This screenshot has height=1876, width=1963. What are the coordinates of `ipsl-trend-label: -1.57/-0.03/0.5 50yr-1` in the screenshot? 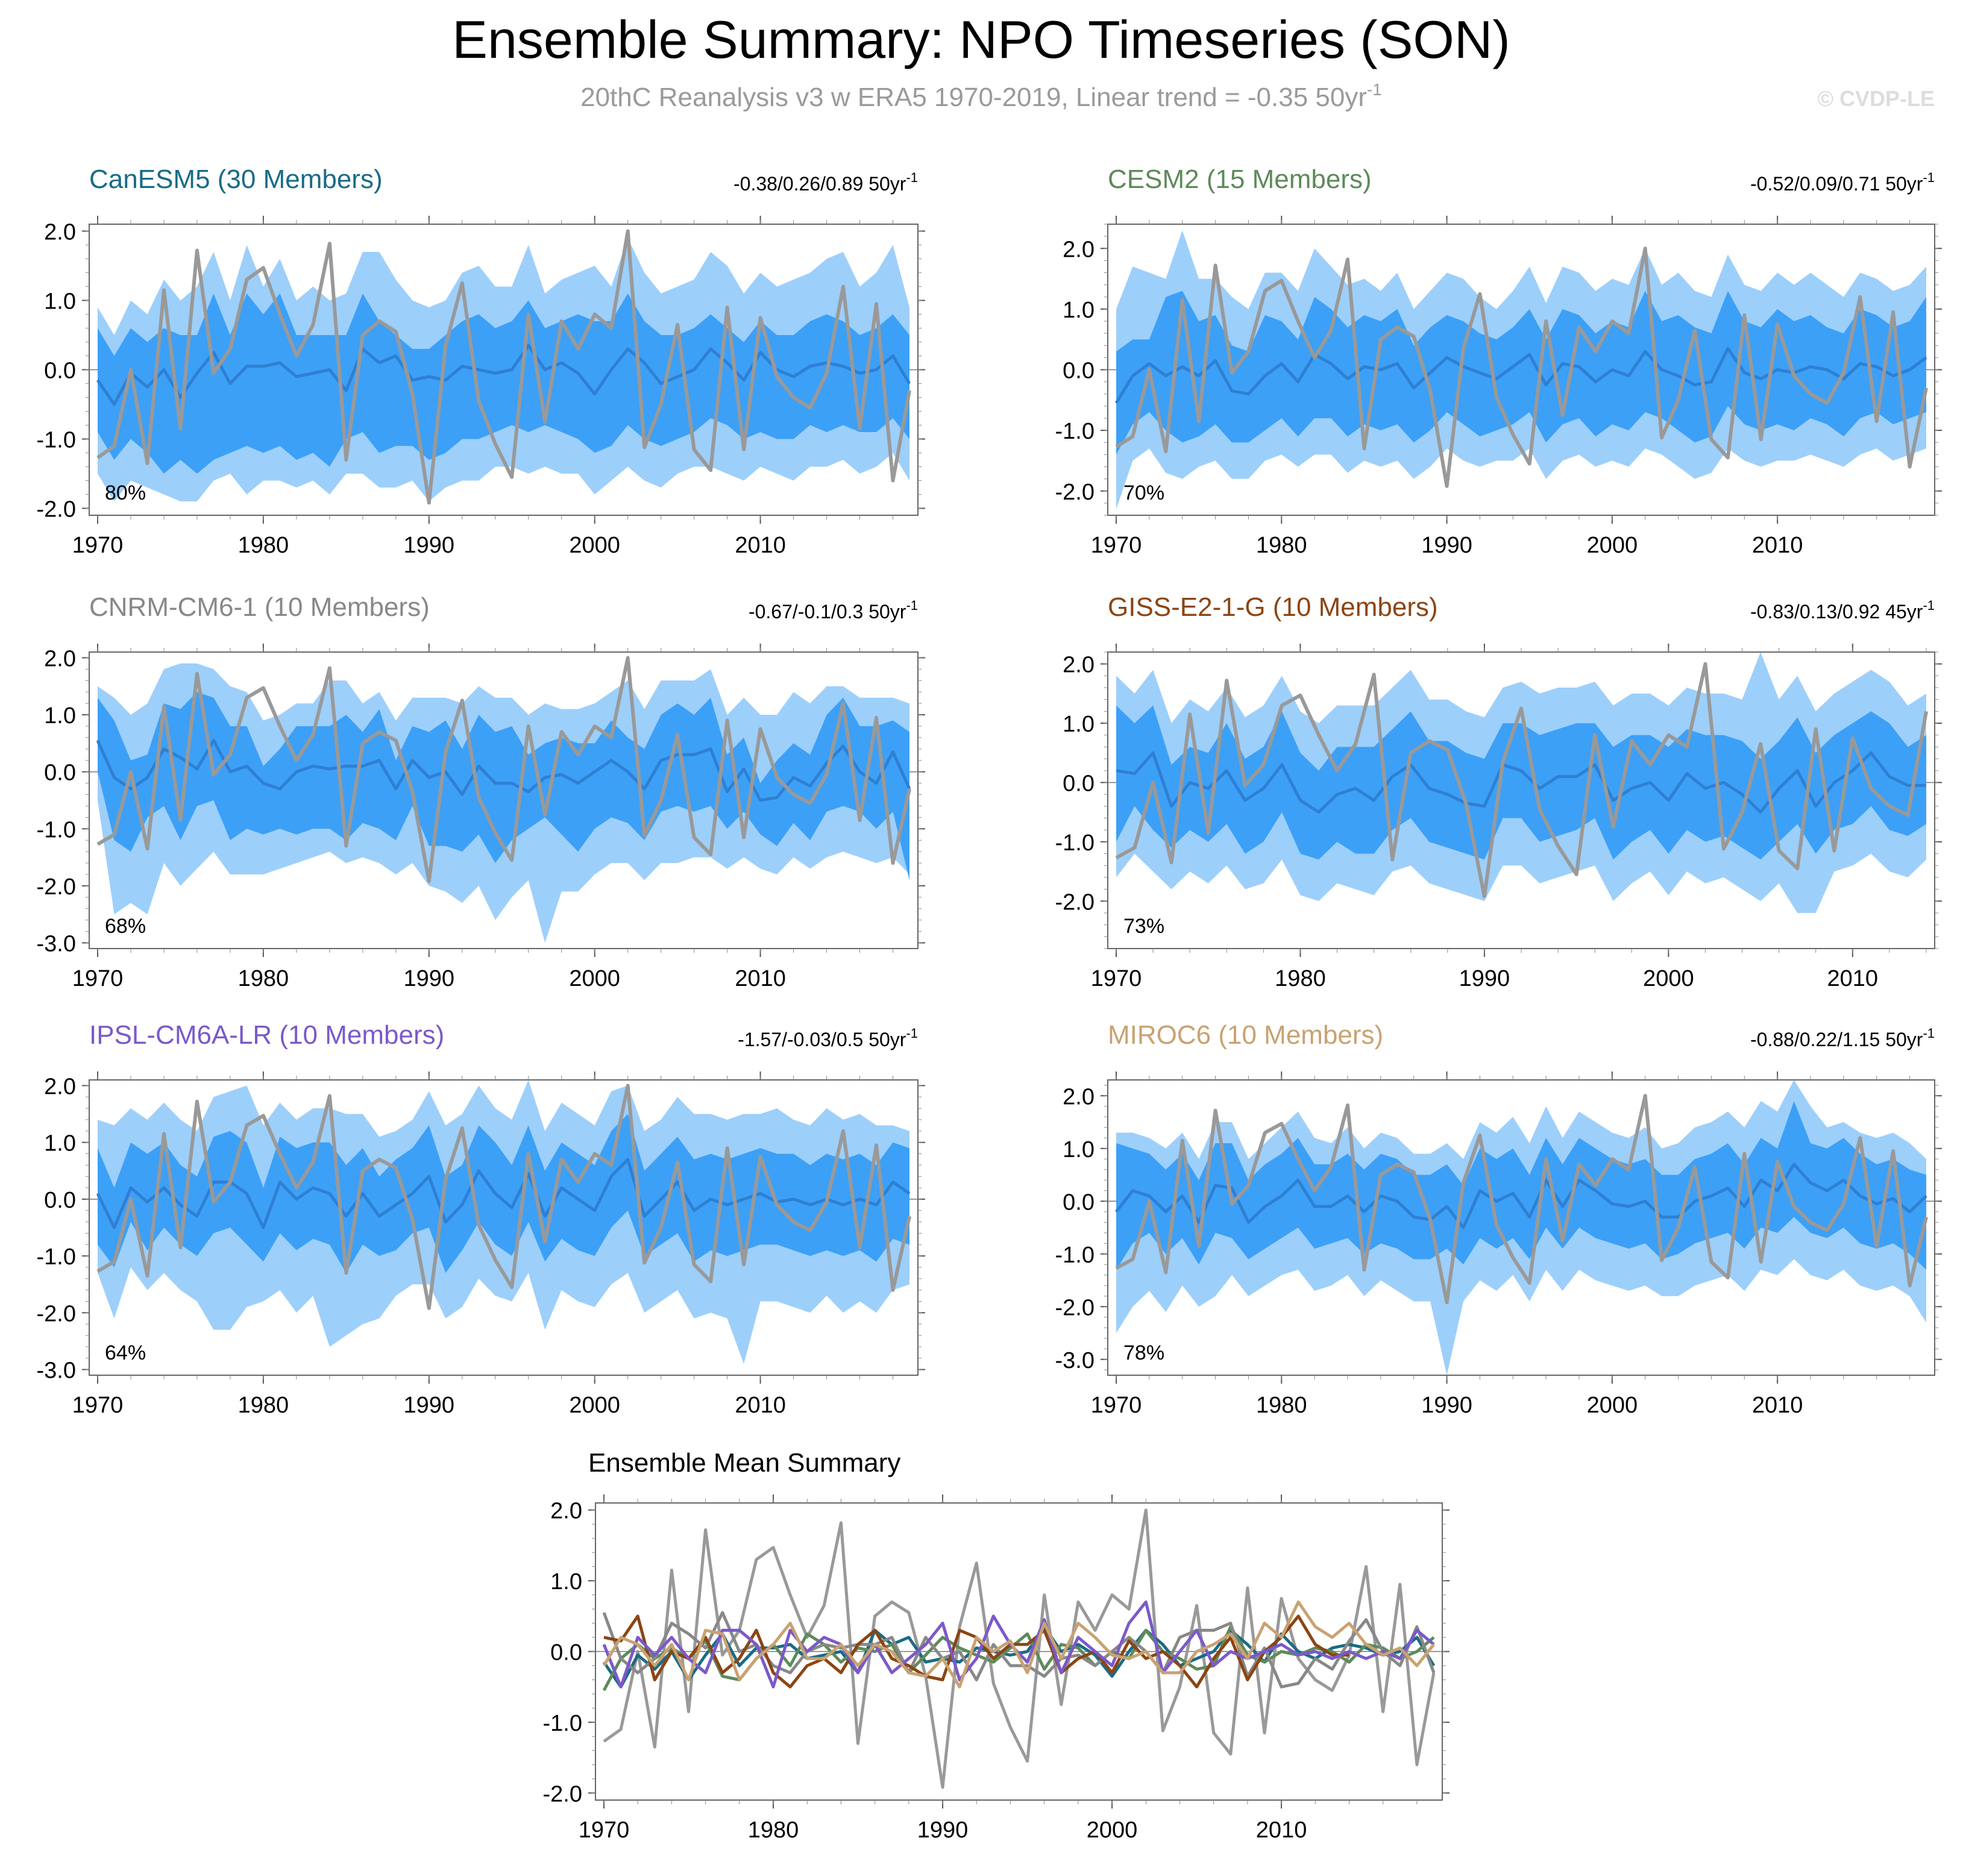 It's located at (828, 1038).